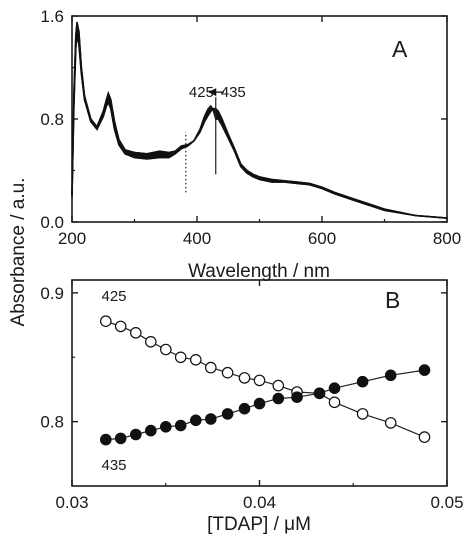 The image size is (475, 550). I want to click on peak-label-425: 425, so click(201, 92).